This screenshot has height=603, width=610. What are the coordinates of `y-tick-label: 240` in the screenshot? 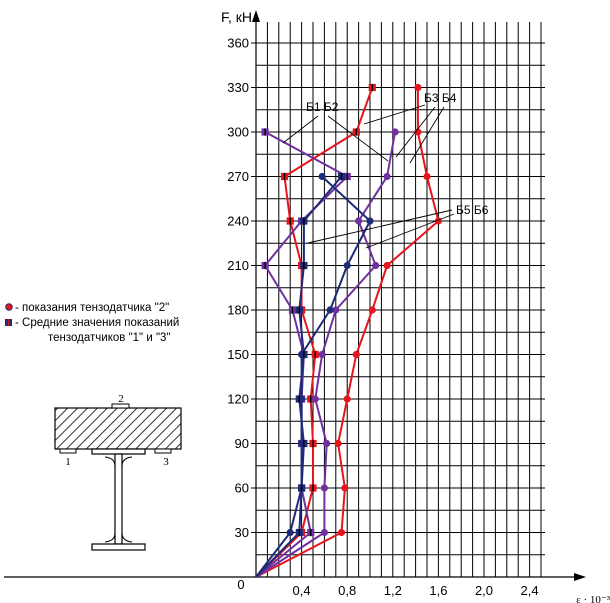 It's located at (238, 221).